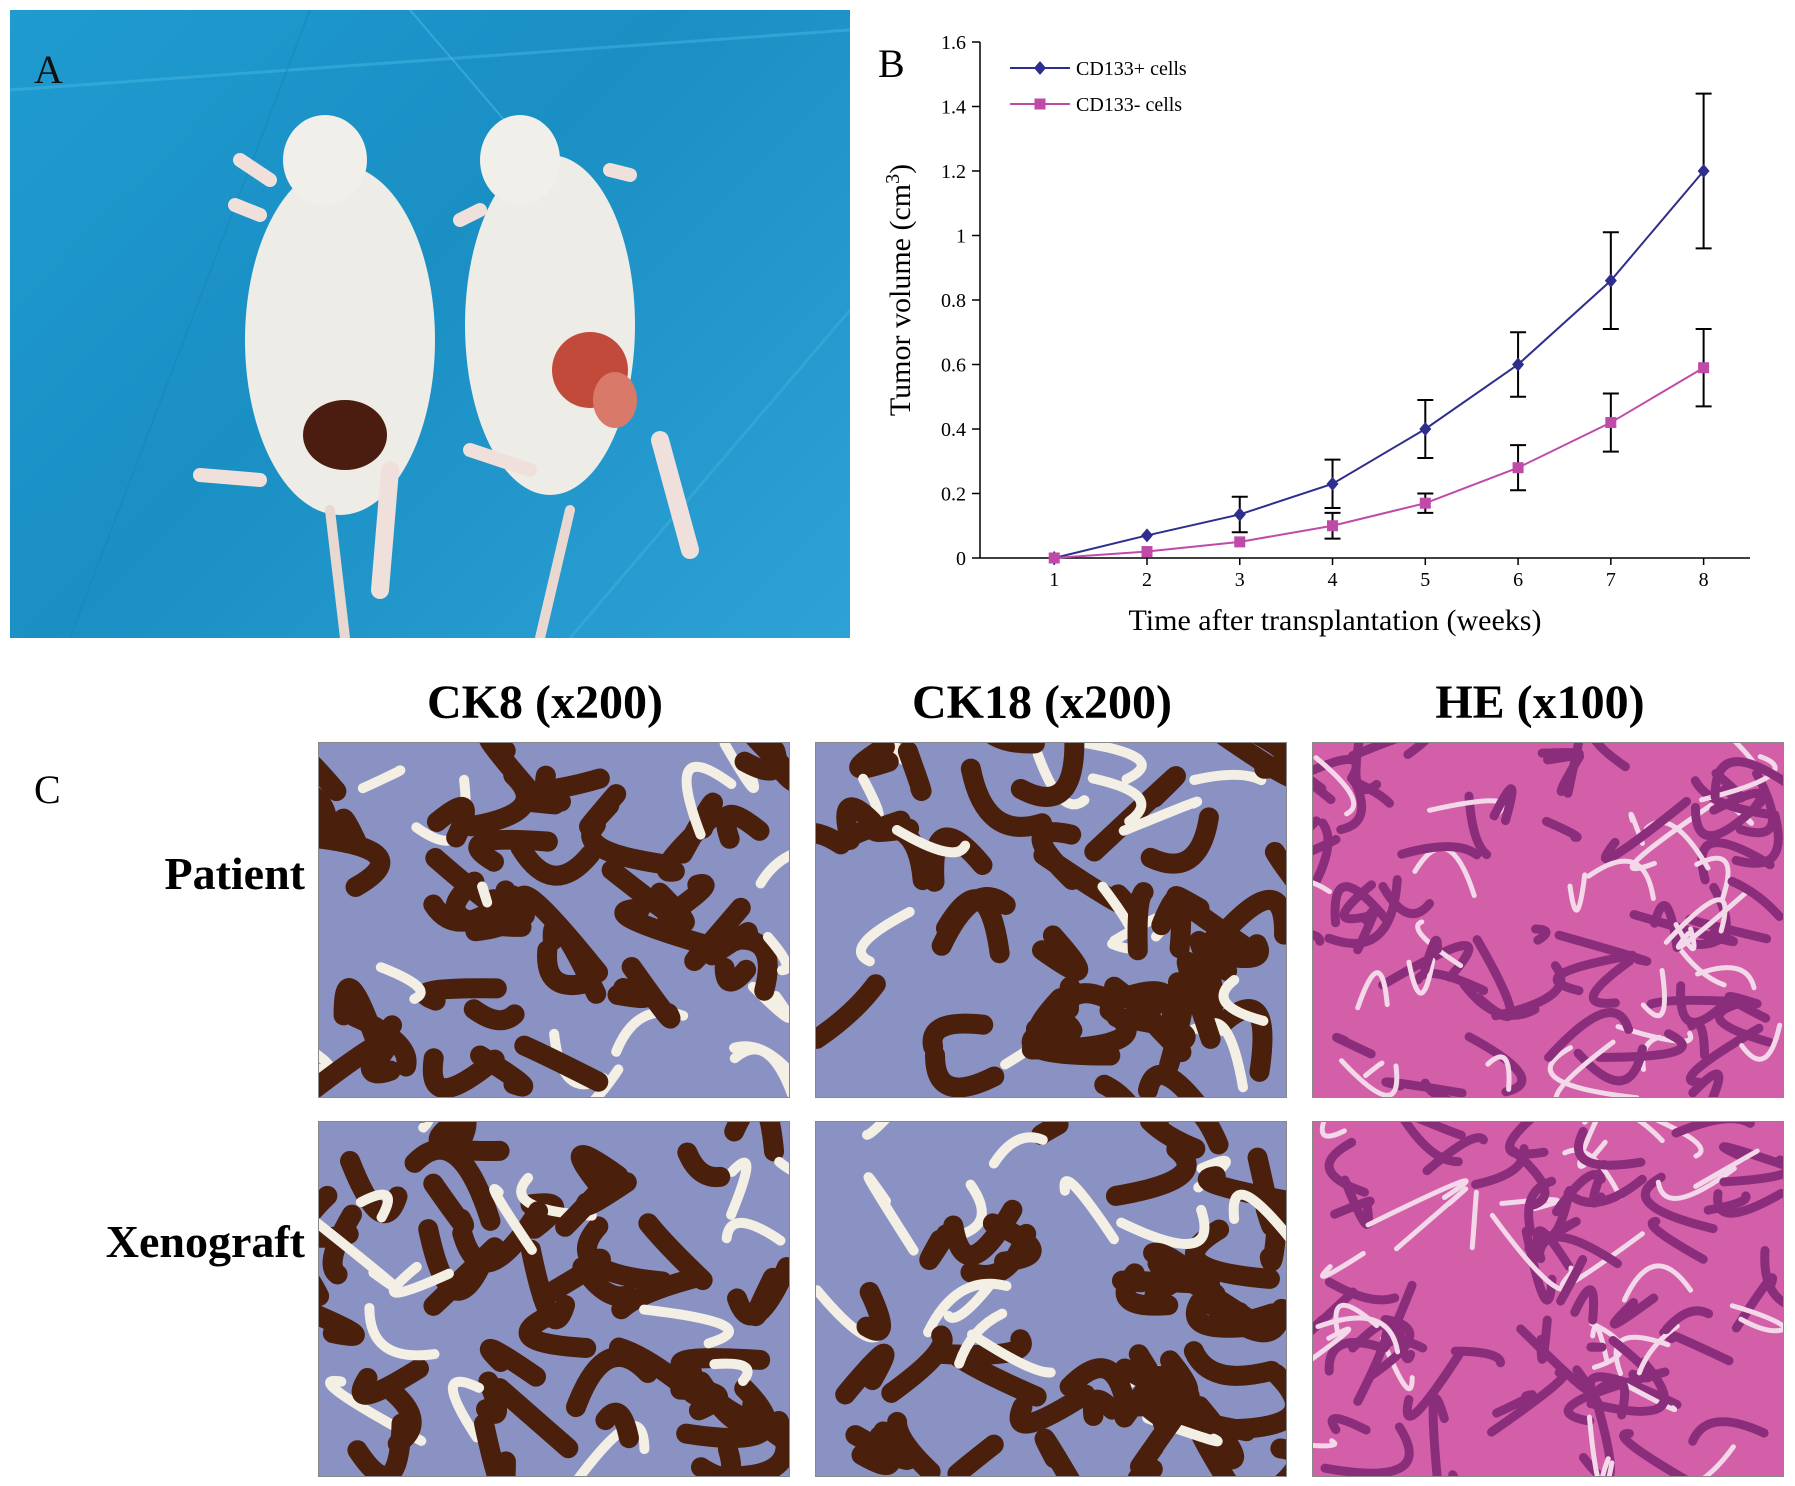  Describe the element at coordinates (47, 789) in the screenshot. I see `panel-c-label: C` at that location.